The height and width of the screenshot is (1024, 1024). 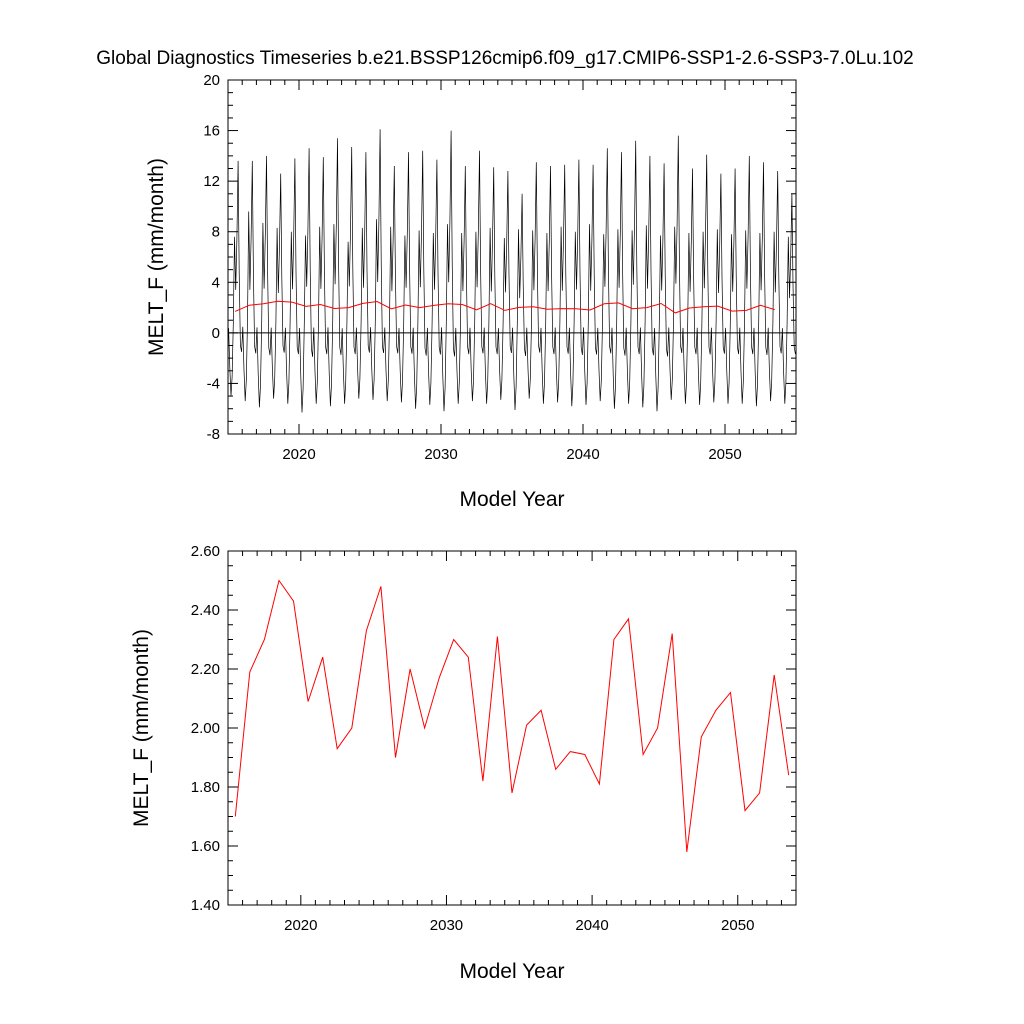 What do you see at coordinates (205, 728) in the screenshot?
I see `y-tick-label: 2.00` at bounding box center [205, 728].